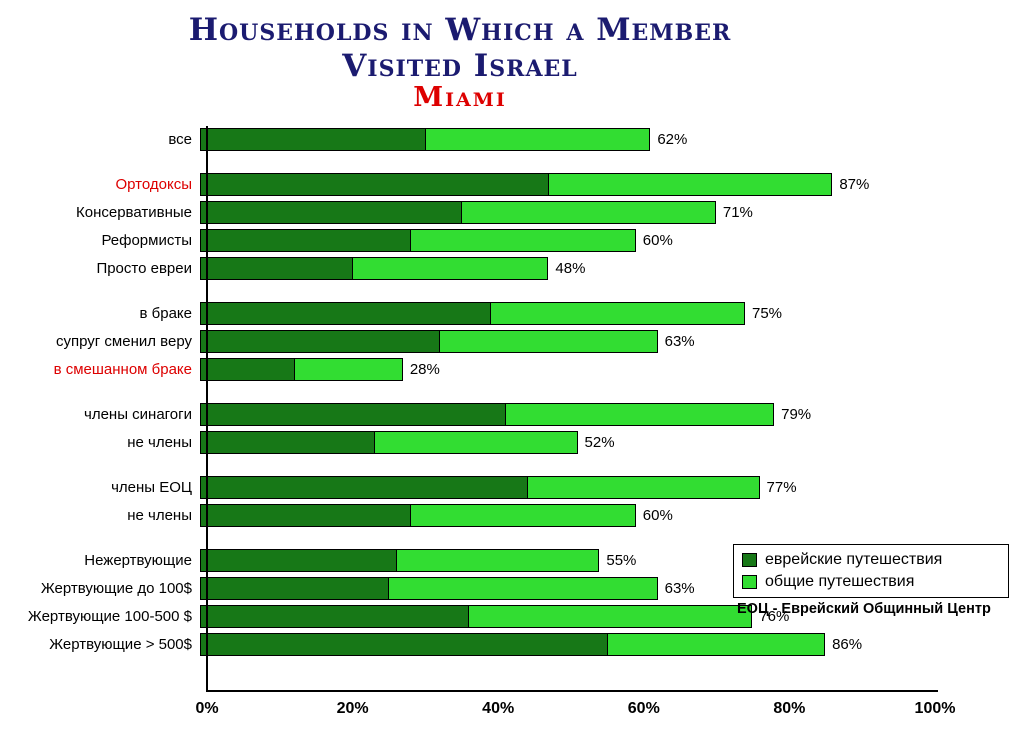  I want to click on bar-row: в смешанном браке 28%, so click(515, 369).